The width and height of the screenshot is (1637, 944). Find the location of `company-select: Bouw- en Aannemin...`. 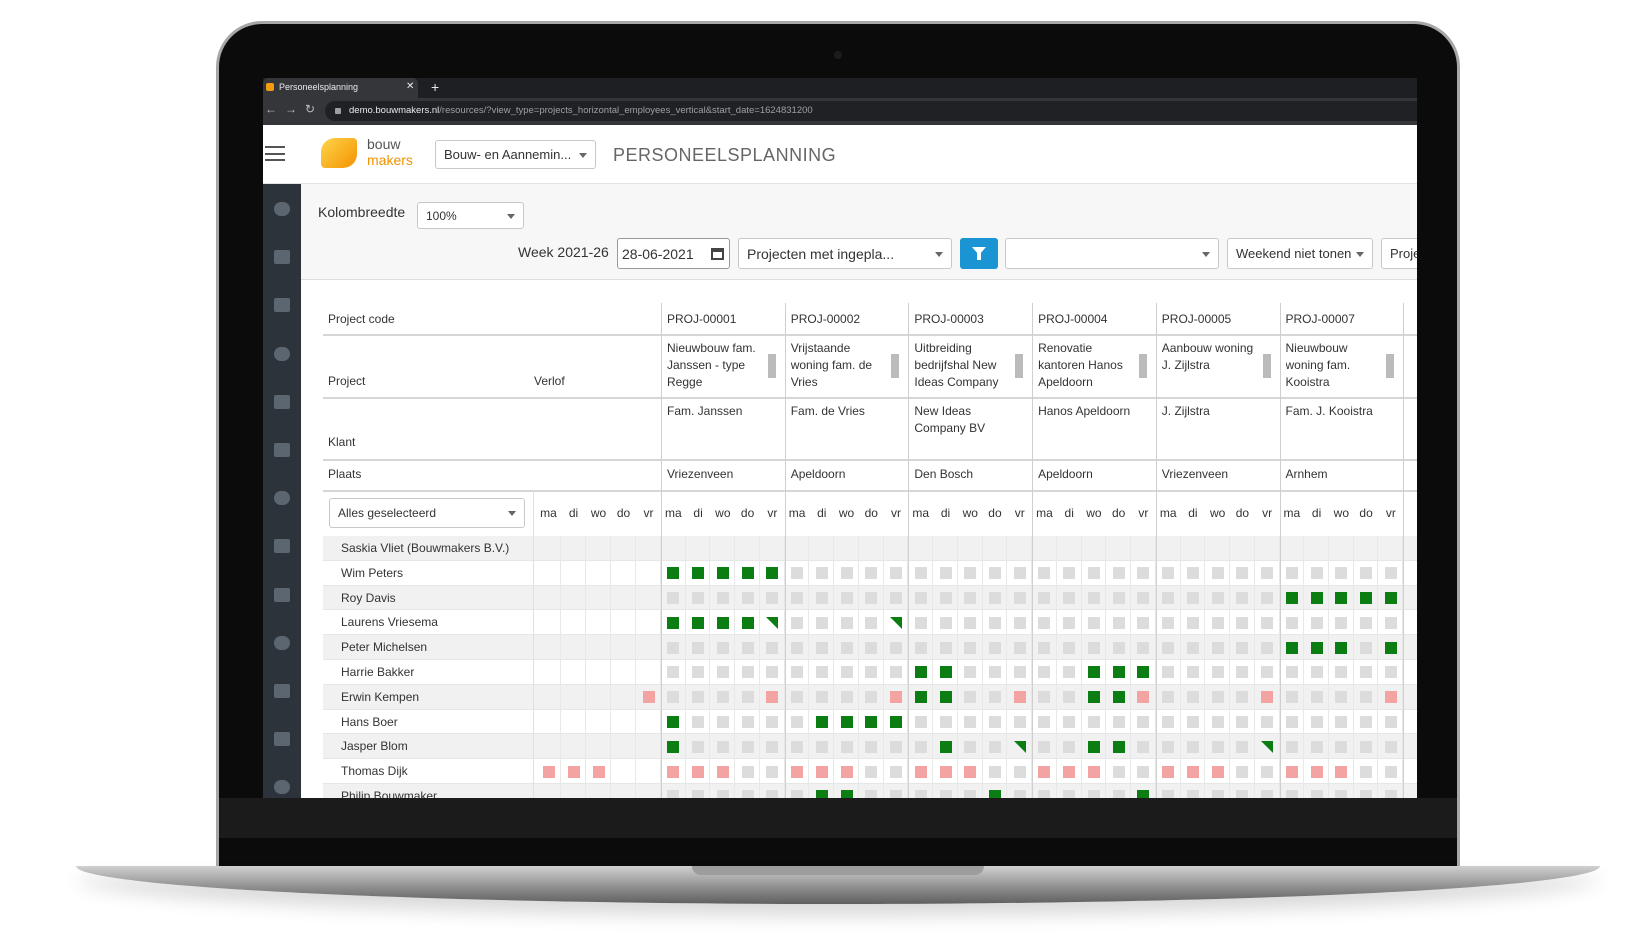

company-select: Bouw- en Aannemin... is located at coordinates (515, 154).